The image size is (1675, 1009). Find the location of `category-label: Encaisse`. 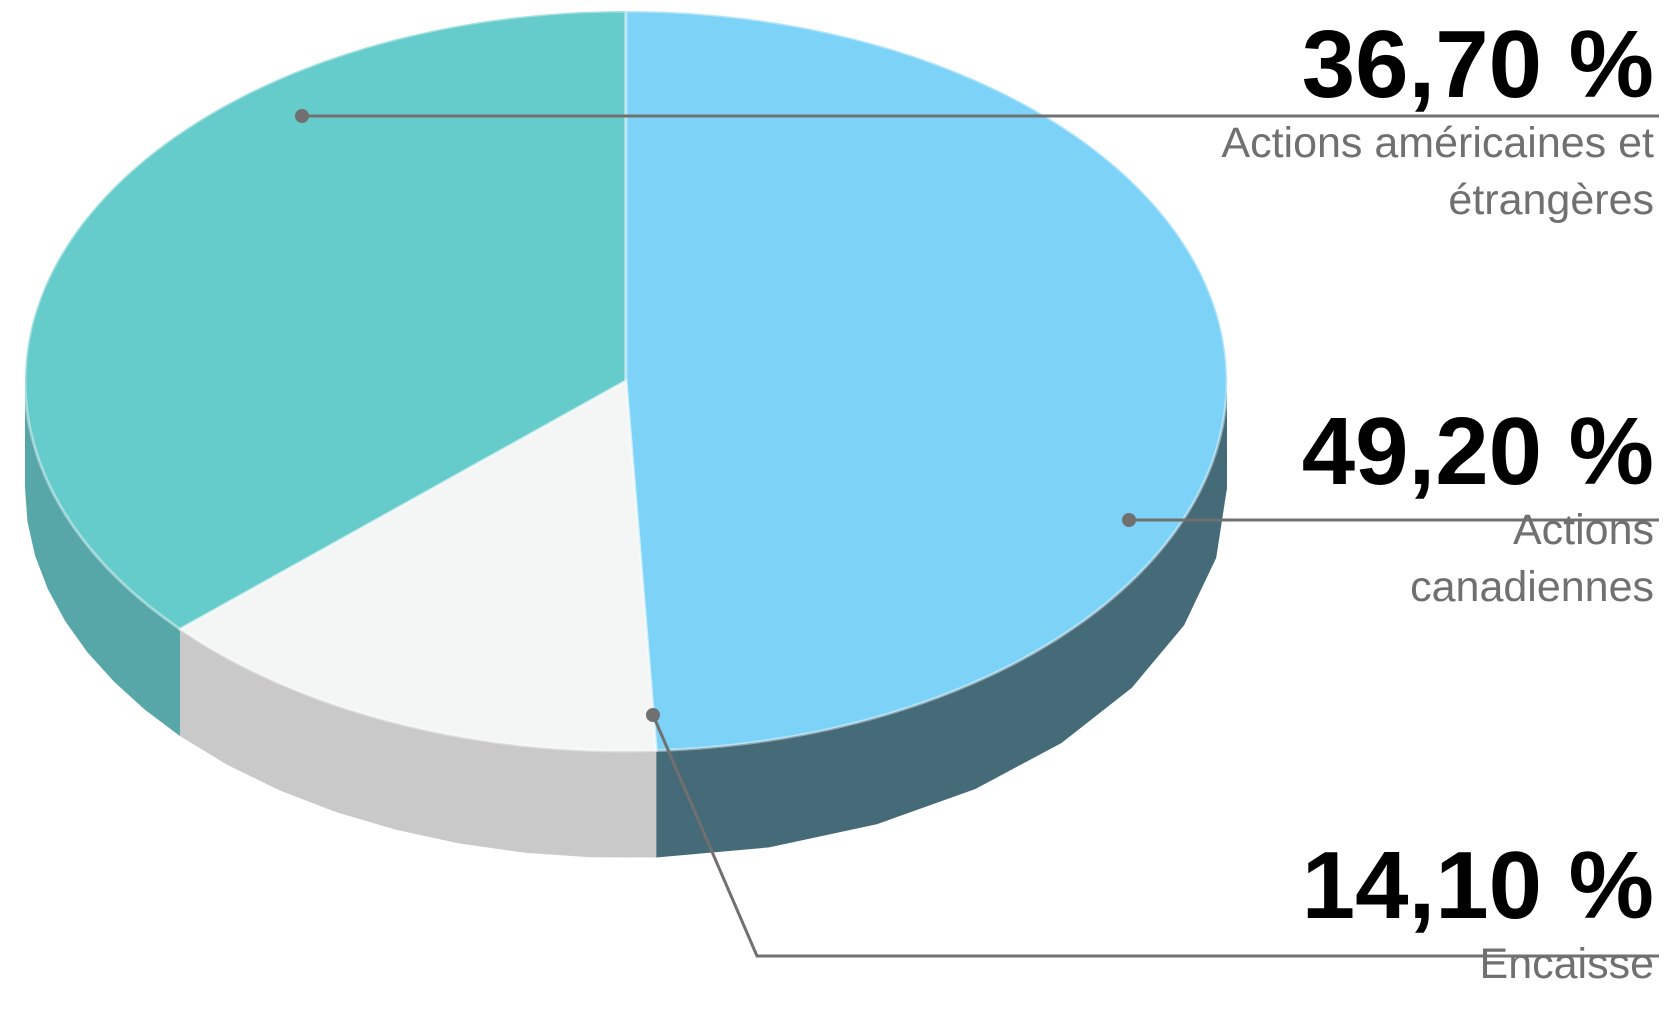

category-label: Encaisse is located at coordinates (1566, 964).